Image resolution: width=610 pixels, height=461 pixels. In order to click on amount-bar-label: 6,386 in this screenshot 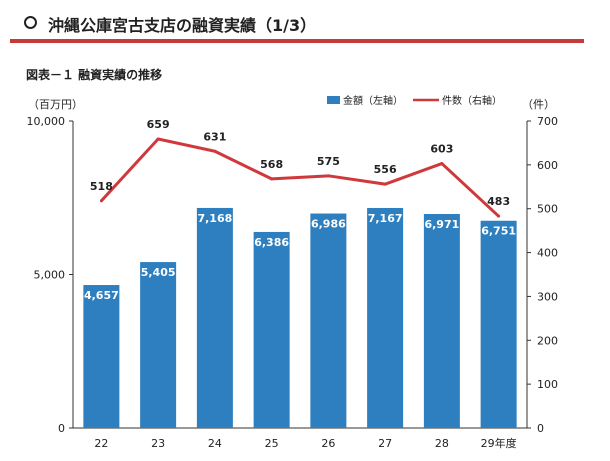, I will do `click(271, 242)`.